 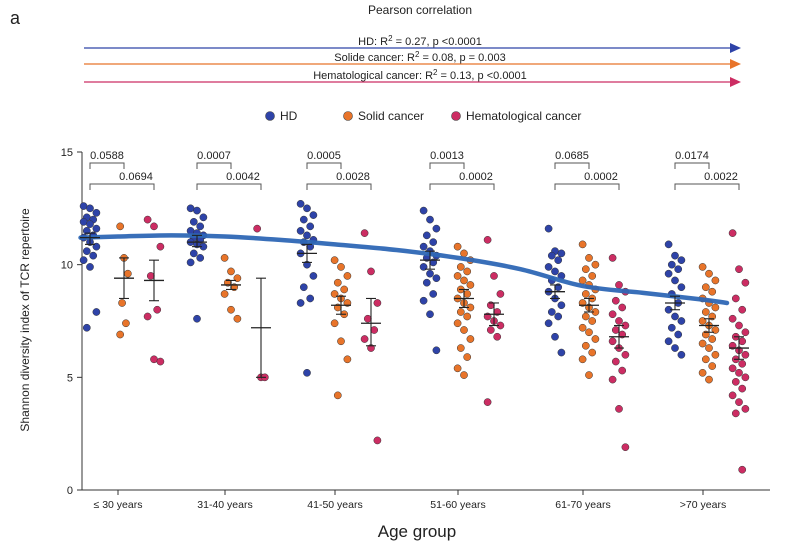 I want to click on correlation-title: Pearson correlation, so click(x=420, y=10).